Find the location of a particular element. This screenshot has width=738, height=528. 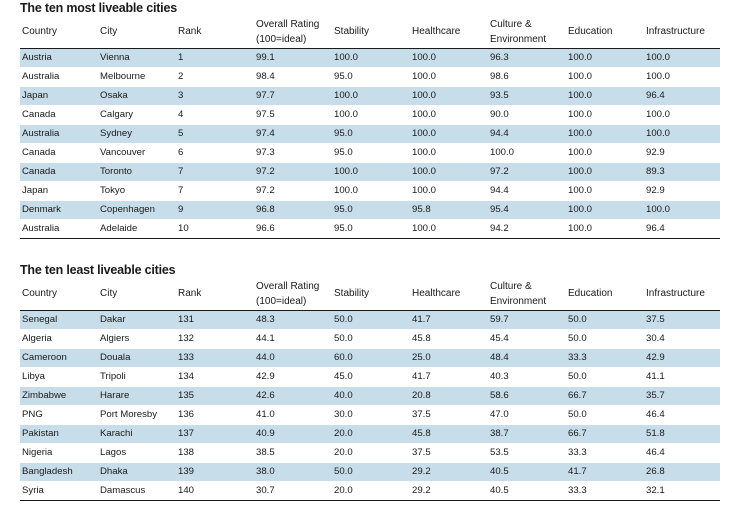

cell-culture: 38.7 is located at coordinates (527, 433).